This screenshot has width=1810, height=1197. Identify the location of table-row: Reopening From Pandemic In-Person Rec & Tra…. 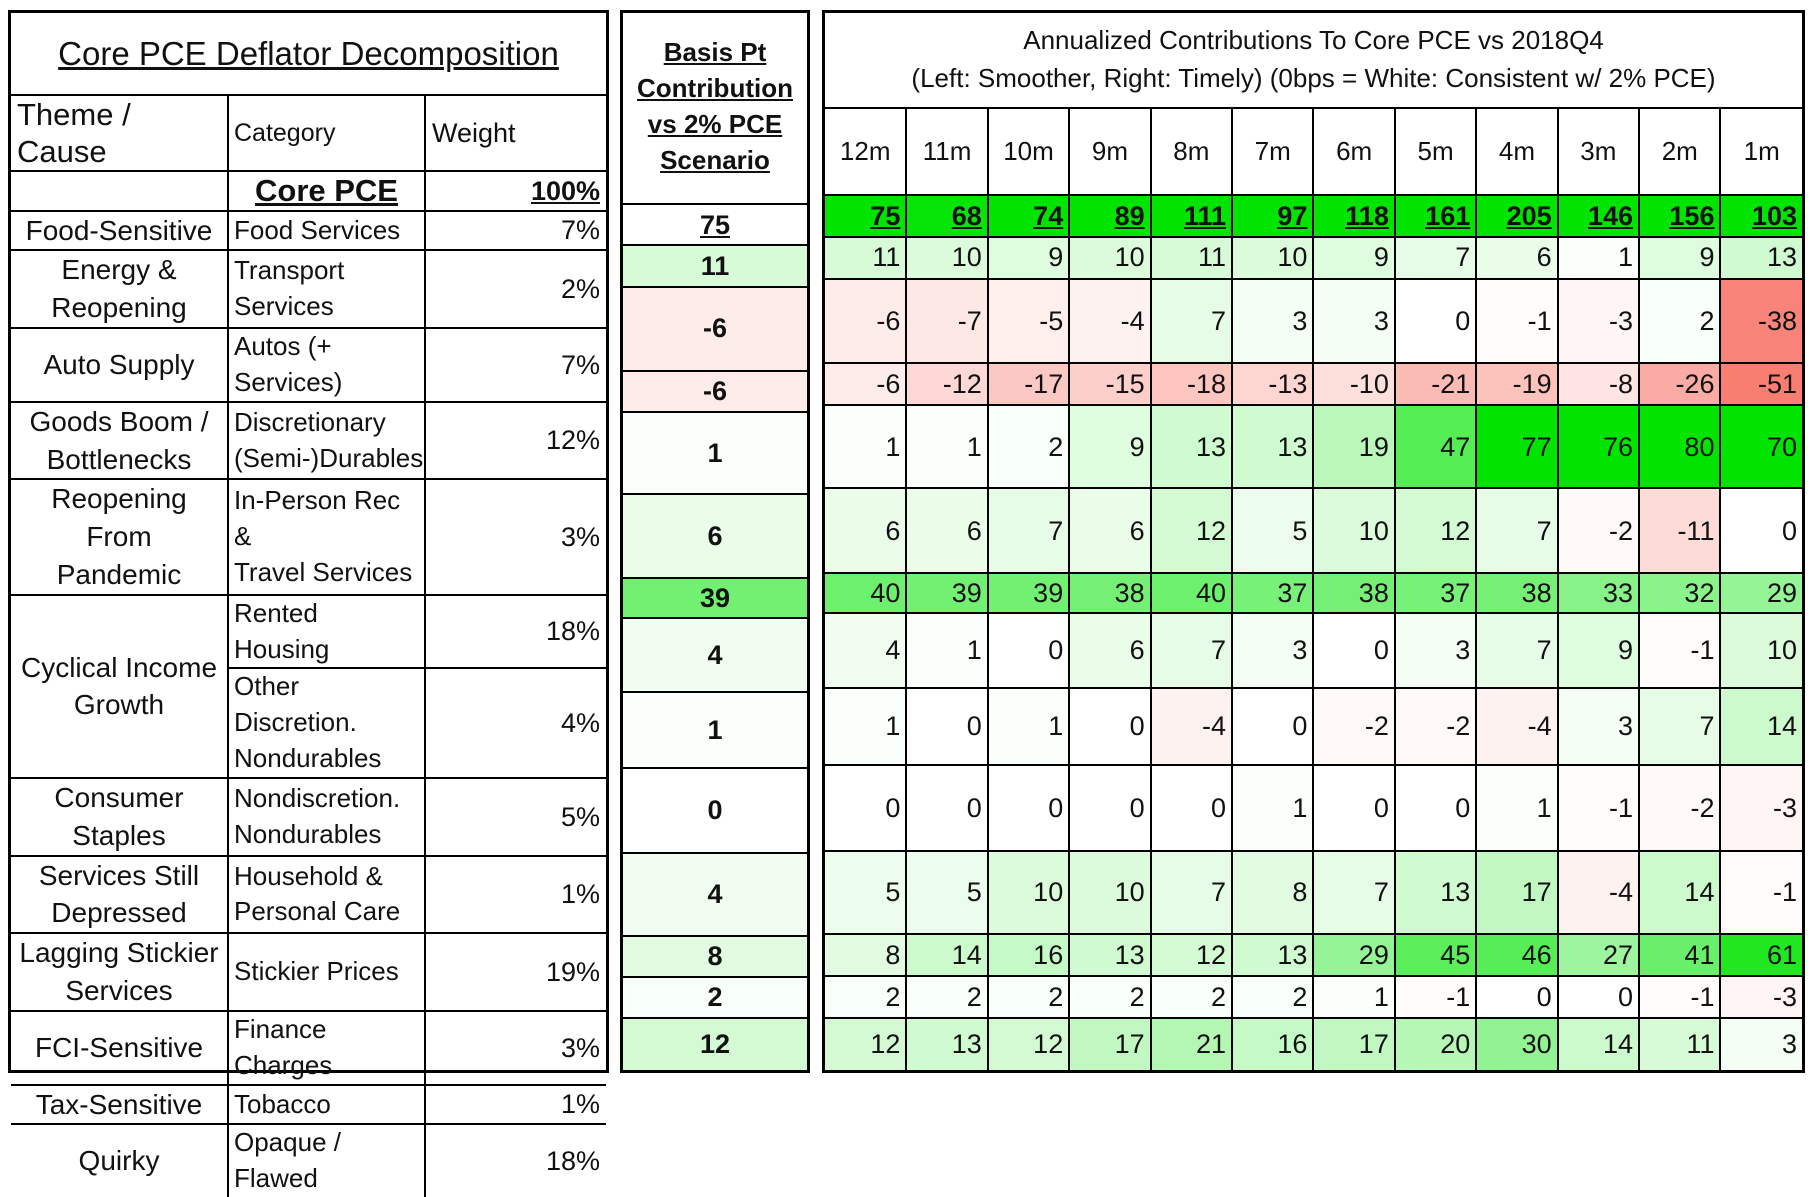
(308, 537).